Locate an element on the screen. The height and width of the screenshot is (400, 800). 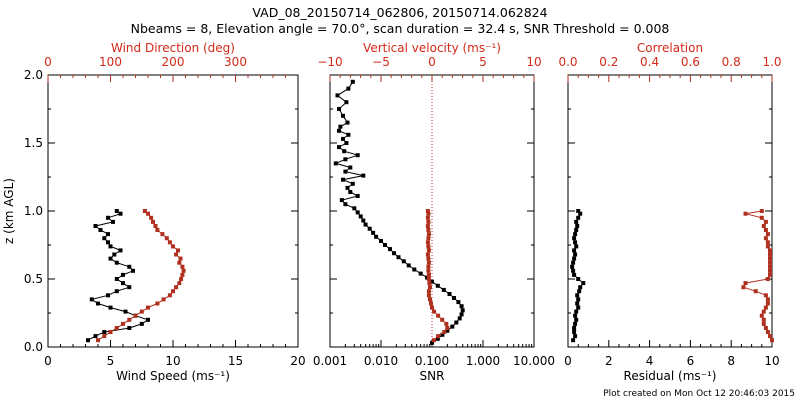
xtick-label: 20 is located at coordinates (297, 361).